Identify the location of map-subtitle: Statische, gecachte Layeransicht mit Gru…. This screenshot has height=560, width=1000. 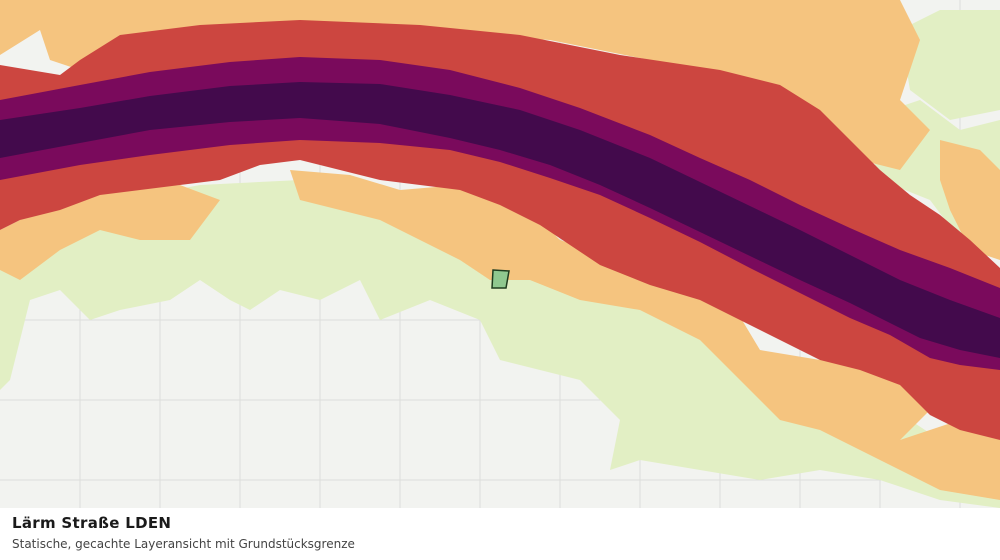
(183, 544).